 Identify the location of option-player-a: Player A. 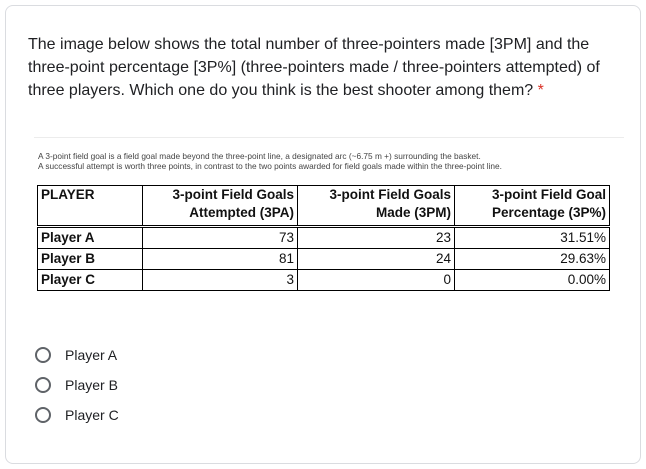
(77, 355).